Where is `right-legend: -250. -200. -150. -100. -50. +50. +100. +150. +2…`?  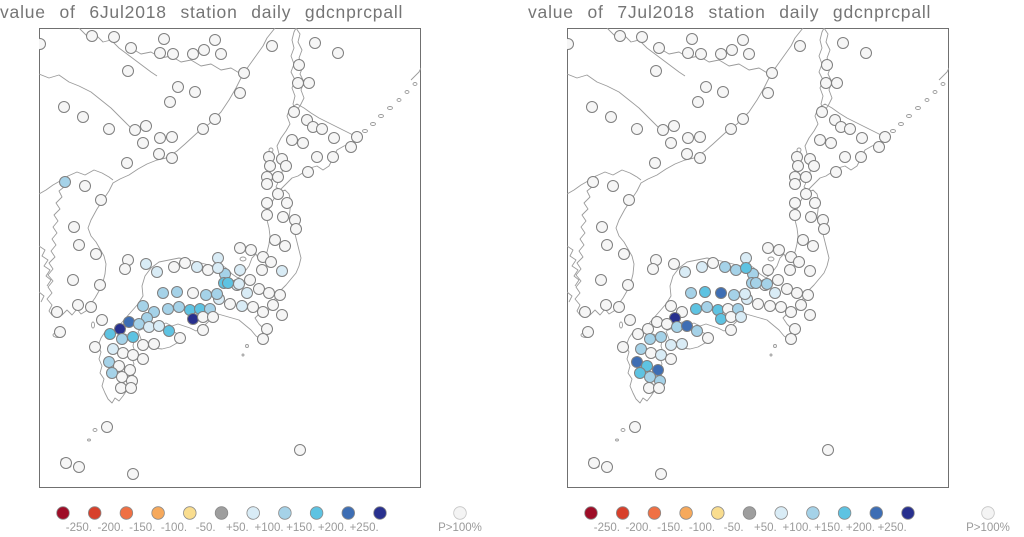
right-legend: -250. -200. -150. -100. -50. +50. +100. +150. +2… is located at coordinates (797, 520).